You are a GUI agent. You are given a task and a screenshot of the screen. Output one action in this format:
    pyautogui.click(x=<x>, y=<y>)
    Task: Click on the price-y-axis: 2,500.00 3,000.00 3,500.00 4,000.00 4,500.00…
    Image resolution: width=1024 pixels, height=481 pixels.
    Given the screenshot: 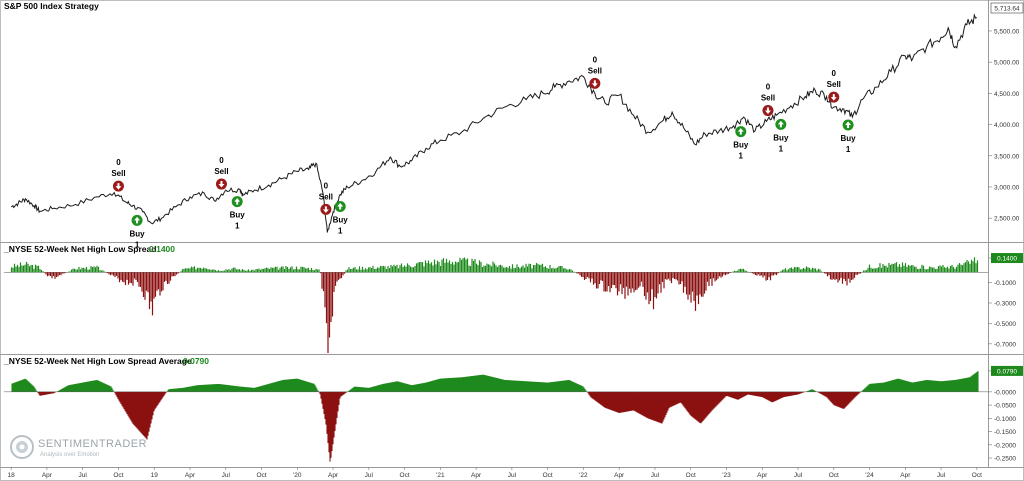 What is the action you would take?
    pyautogui.click(x=1004, y=125)
    